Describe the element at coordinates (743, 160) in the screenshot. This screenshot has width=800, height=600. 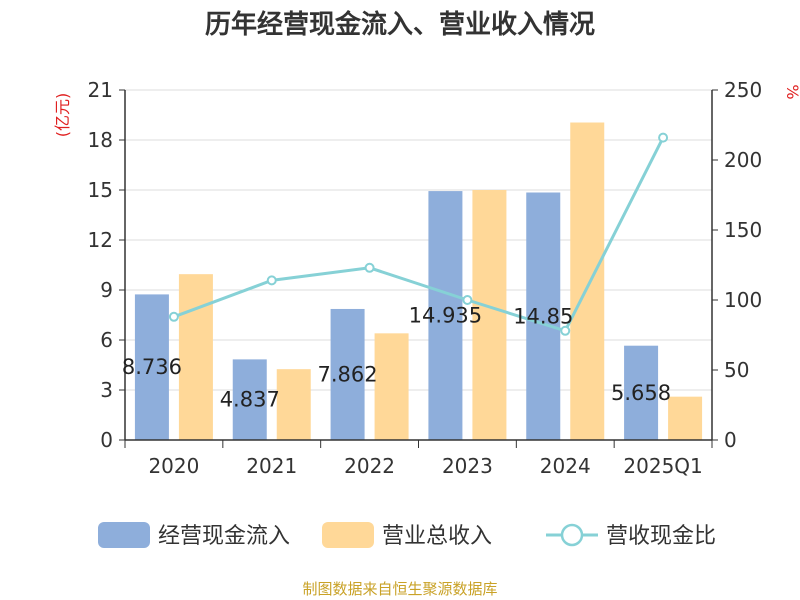
I see `y-right-tick-label: 200` at that location.